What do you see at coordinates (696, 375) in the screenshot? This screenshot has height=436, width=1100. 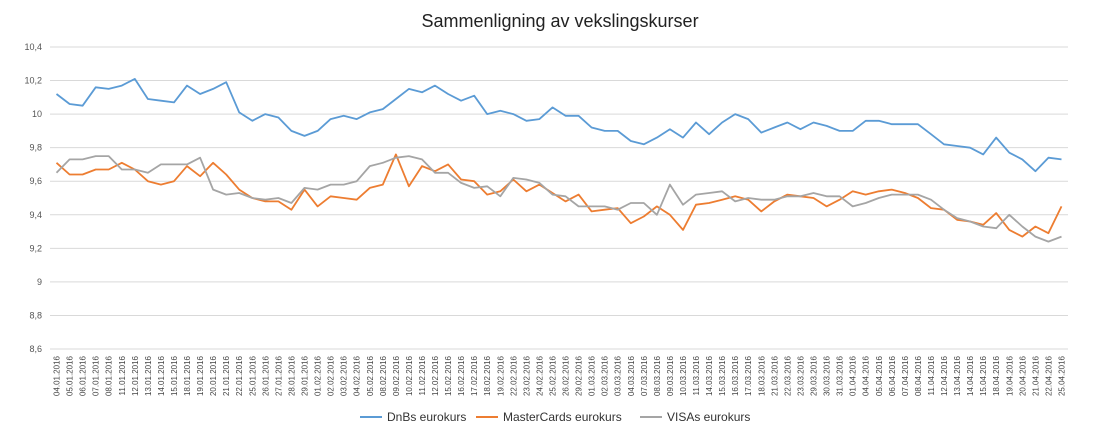 I see `x-tick-label: 11.03.2016` at bounding box center [696, 375].